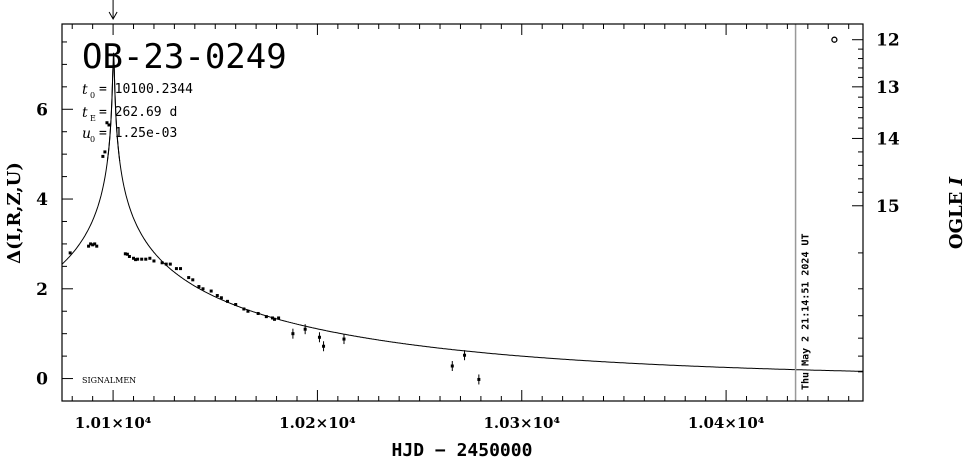  I want to click on y-tick-label: 4, so click(42, 200).